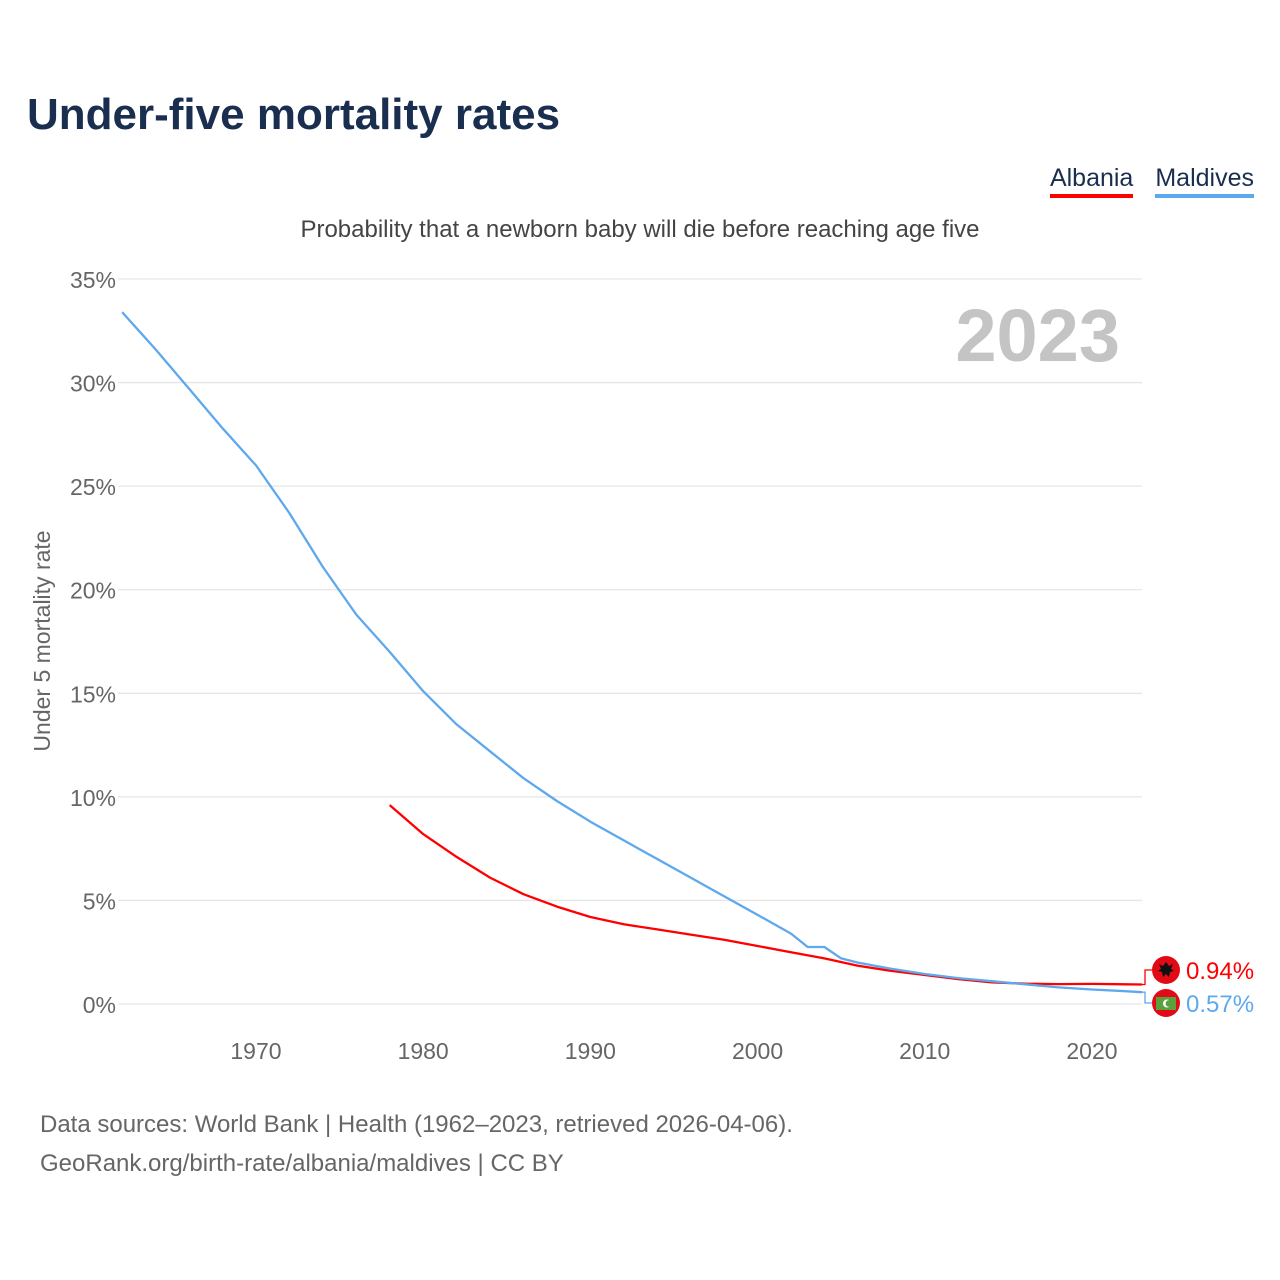 The width and height of the screenshot is (1280, 1280). I want to click on x-tick-label: 1980, so click(423, 1051).